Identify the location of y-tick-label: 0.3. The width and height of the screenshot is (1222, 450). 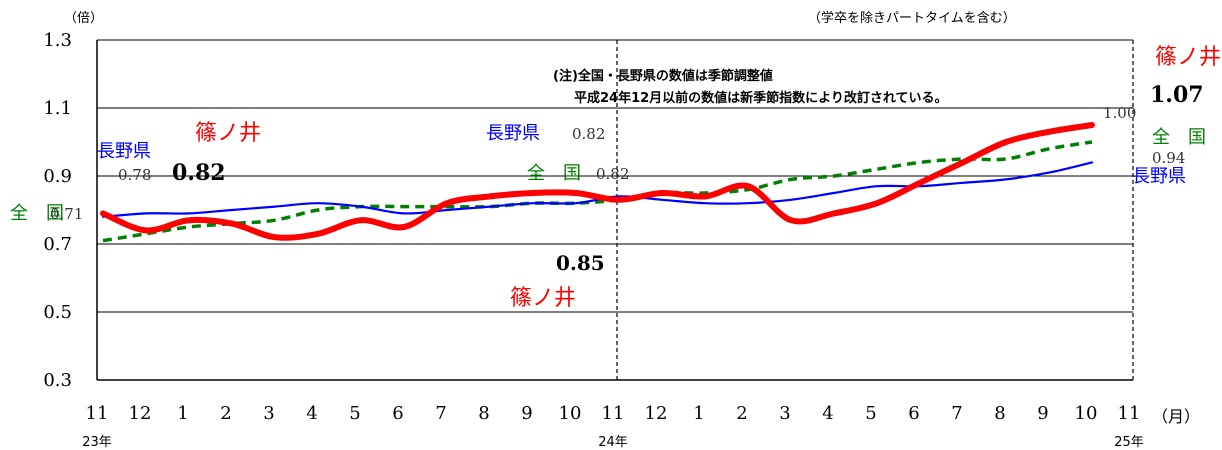
(57, 380).